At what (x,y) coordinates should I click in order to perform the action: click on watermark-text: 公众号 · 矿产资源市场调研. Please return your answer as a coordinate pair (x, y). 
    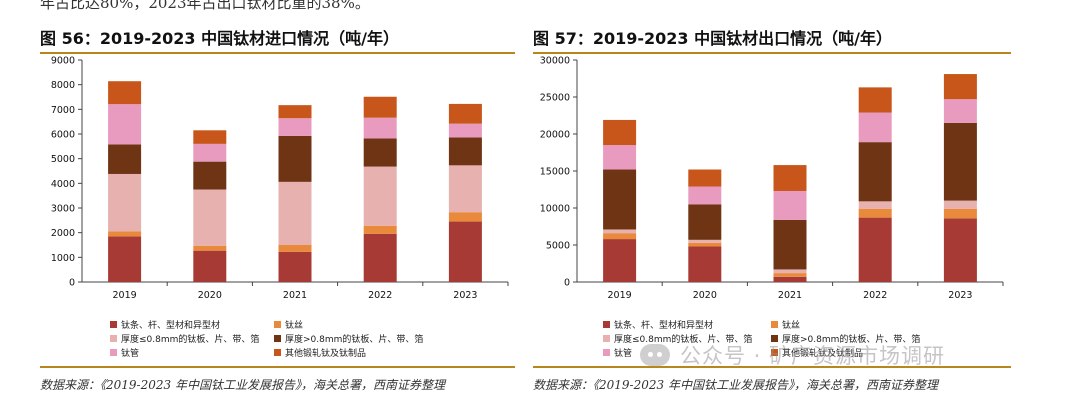
    Looking at the image, I should click on (813, 356).